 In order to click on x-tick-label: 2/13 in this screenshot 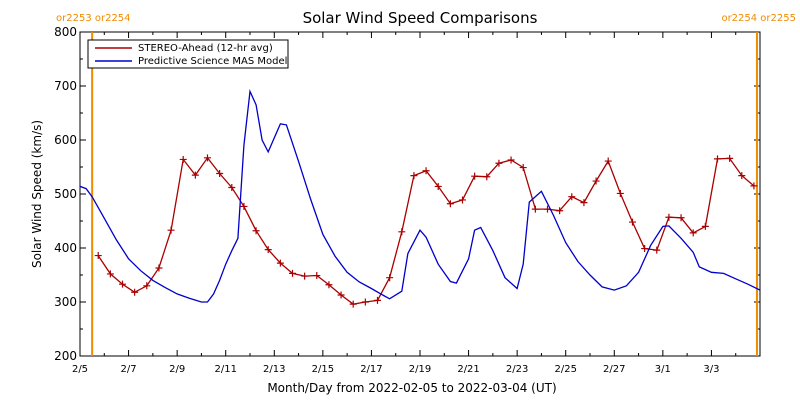, I will do `click(274, 369)`.